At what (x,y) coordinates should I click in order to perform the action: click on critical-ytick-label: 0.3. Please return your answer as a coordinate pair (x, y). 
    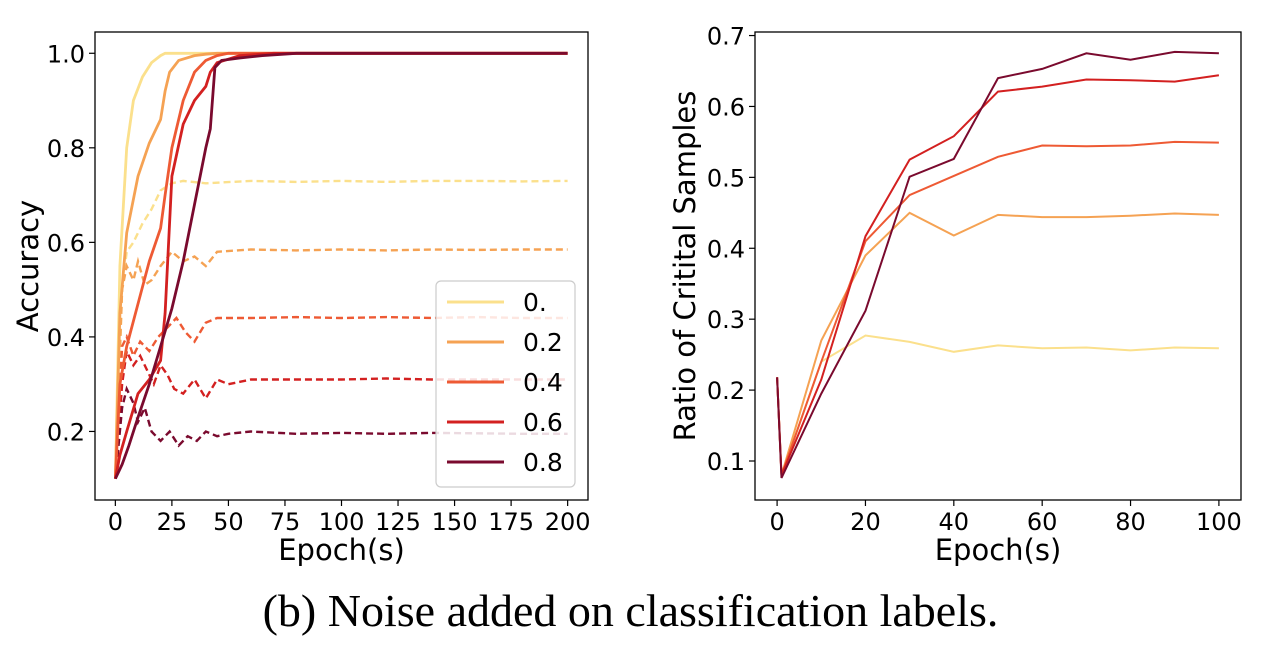
    Looking at the image, I should click on (726, 320).